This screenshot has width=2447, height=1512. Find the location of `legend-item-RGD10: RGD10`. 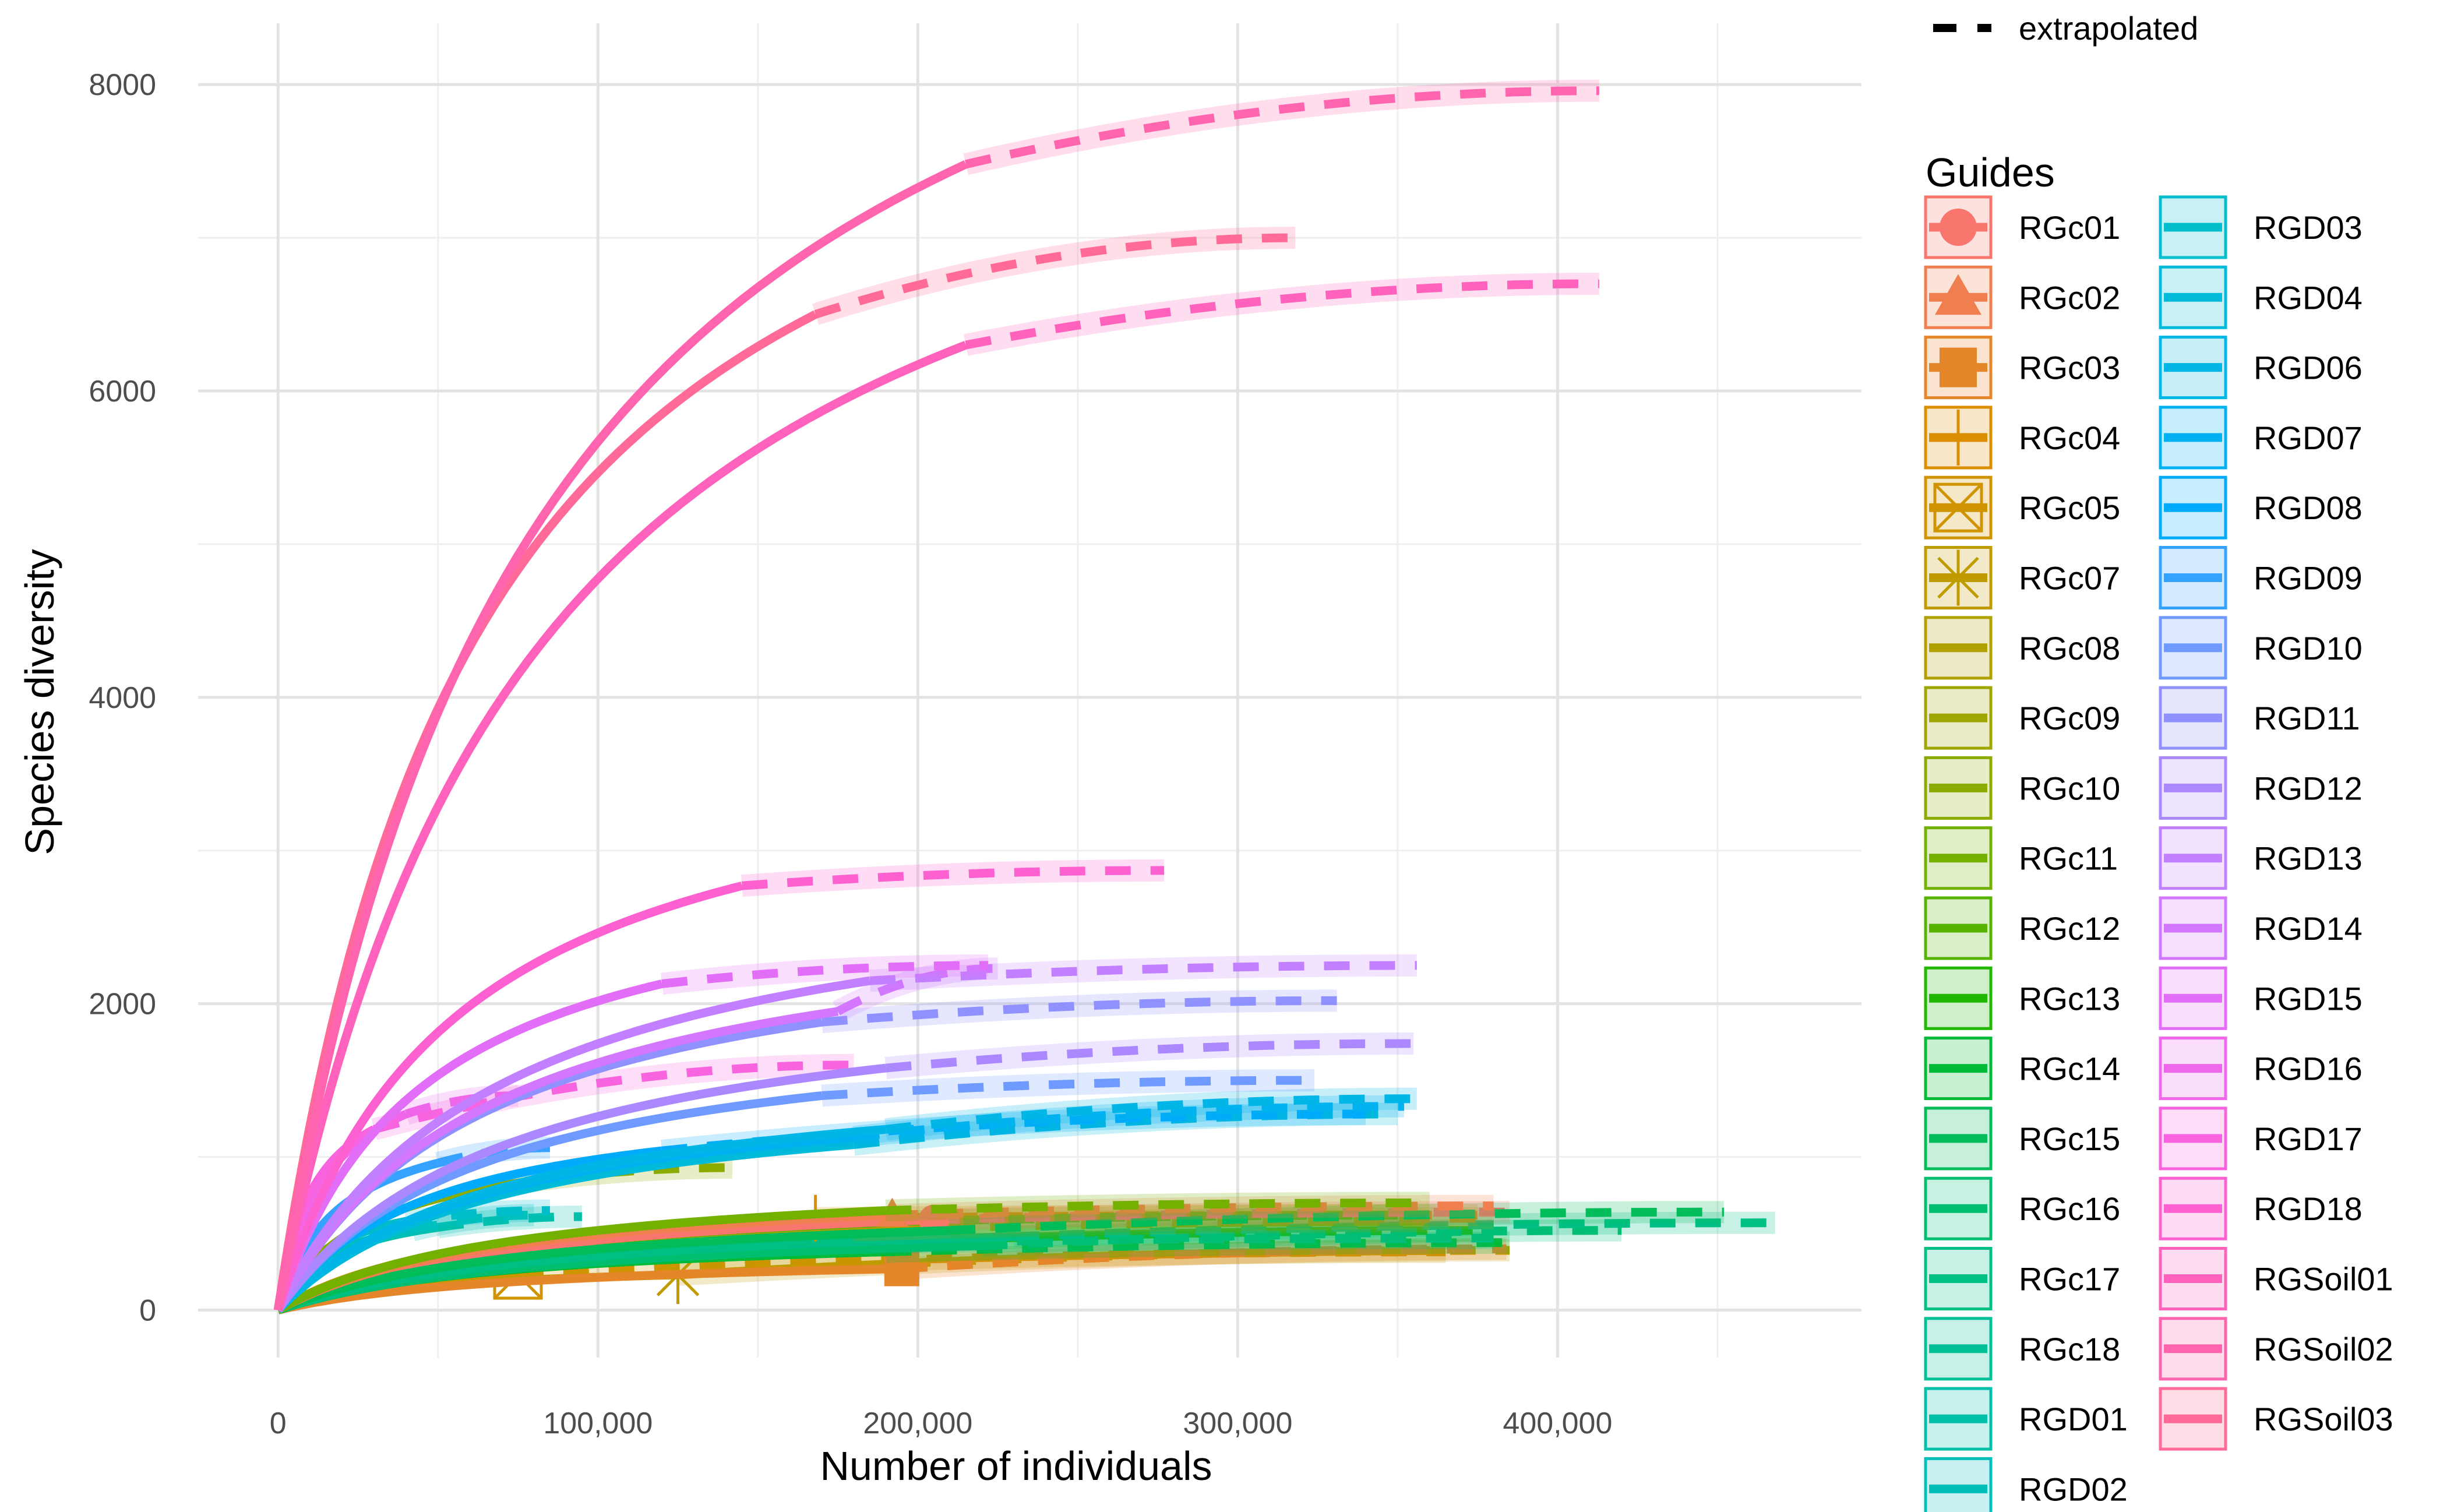

legend-item-RGD10: RGD10 is located at coordinates (2261, 648).